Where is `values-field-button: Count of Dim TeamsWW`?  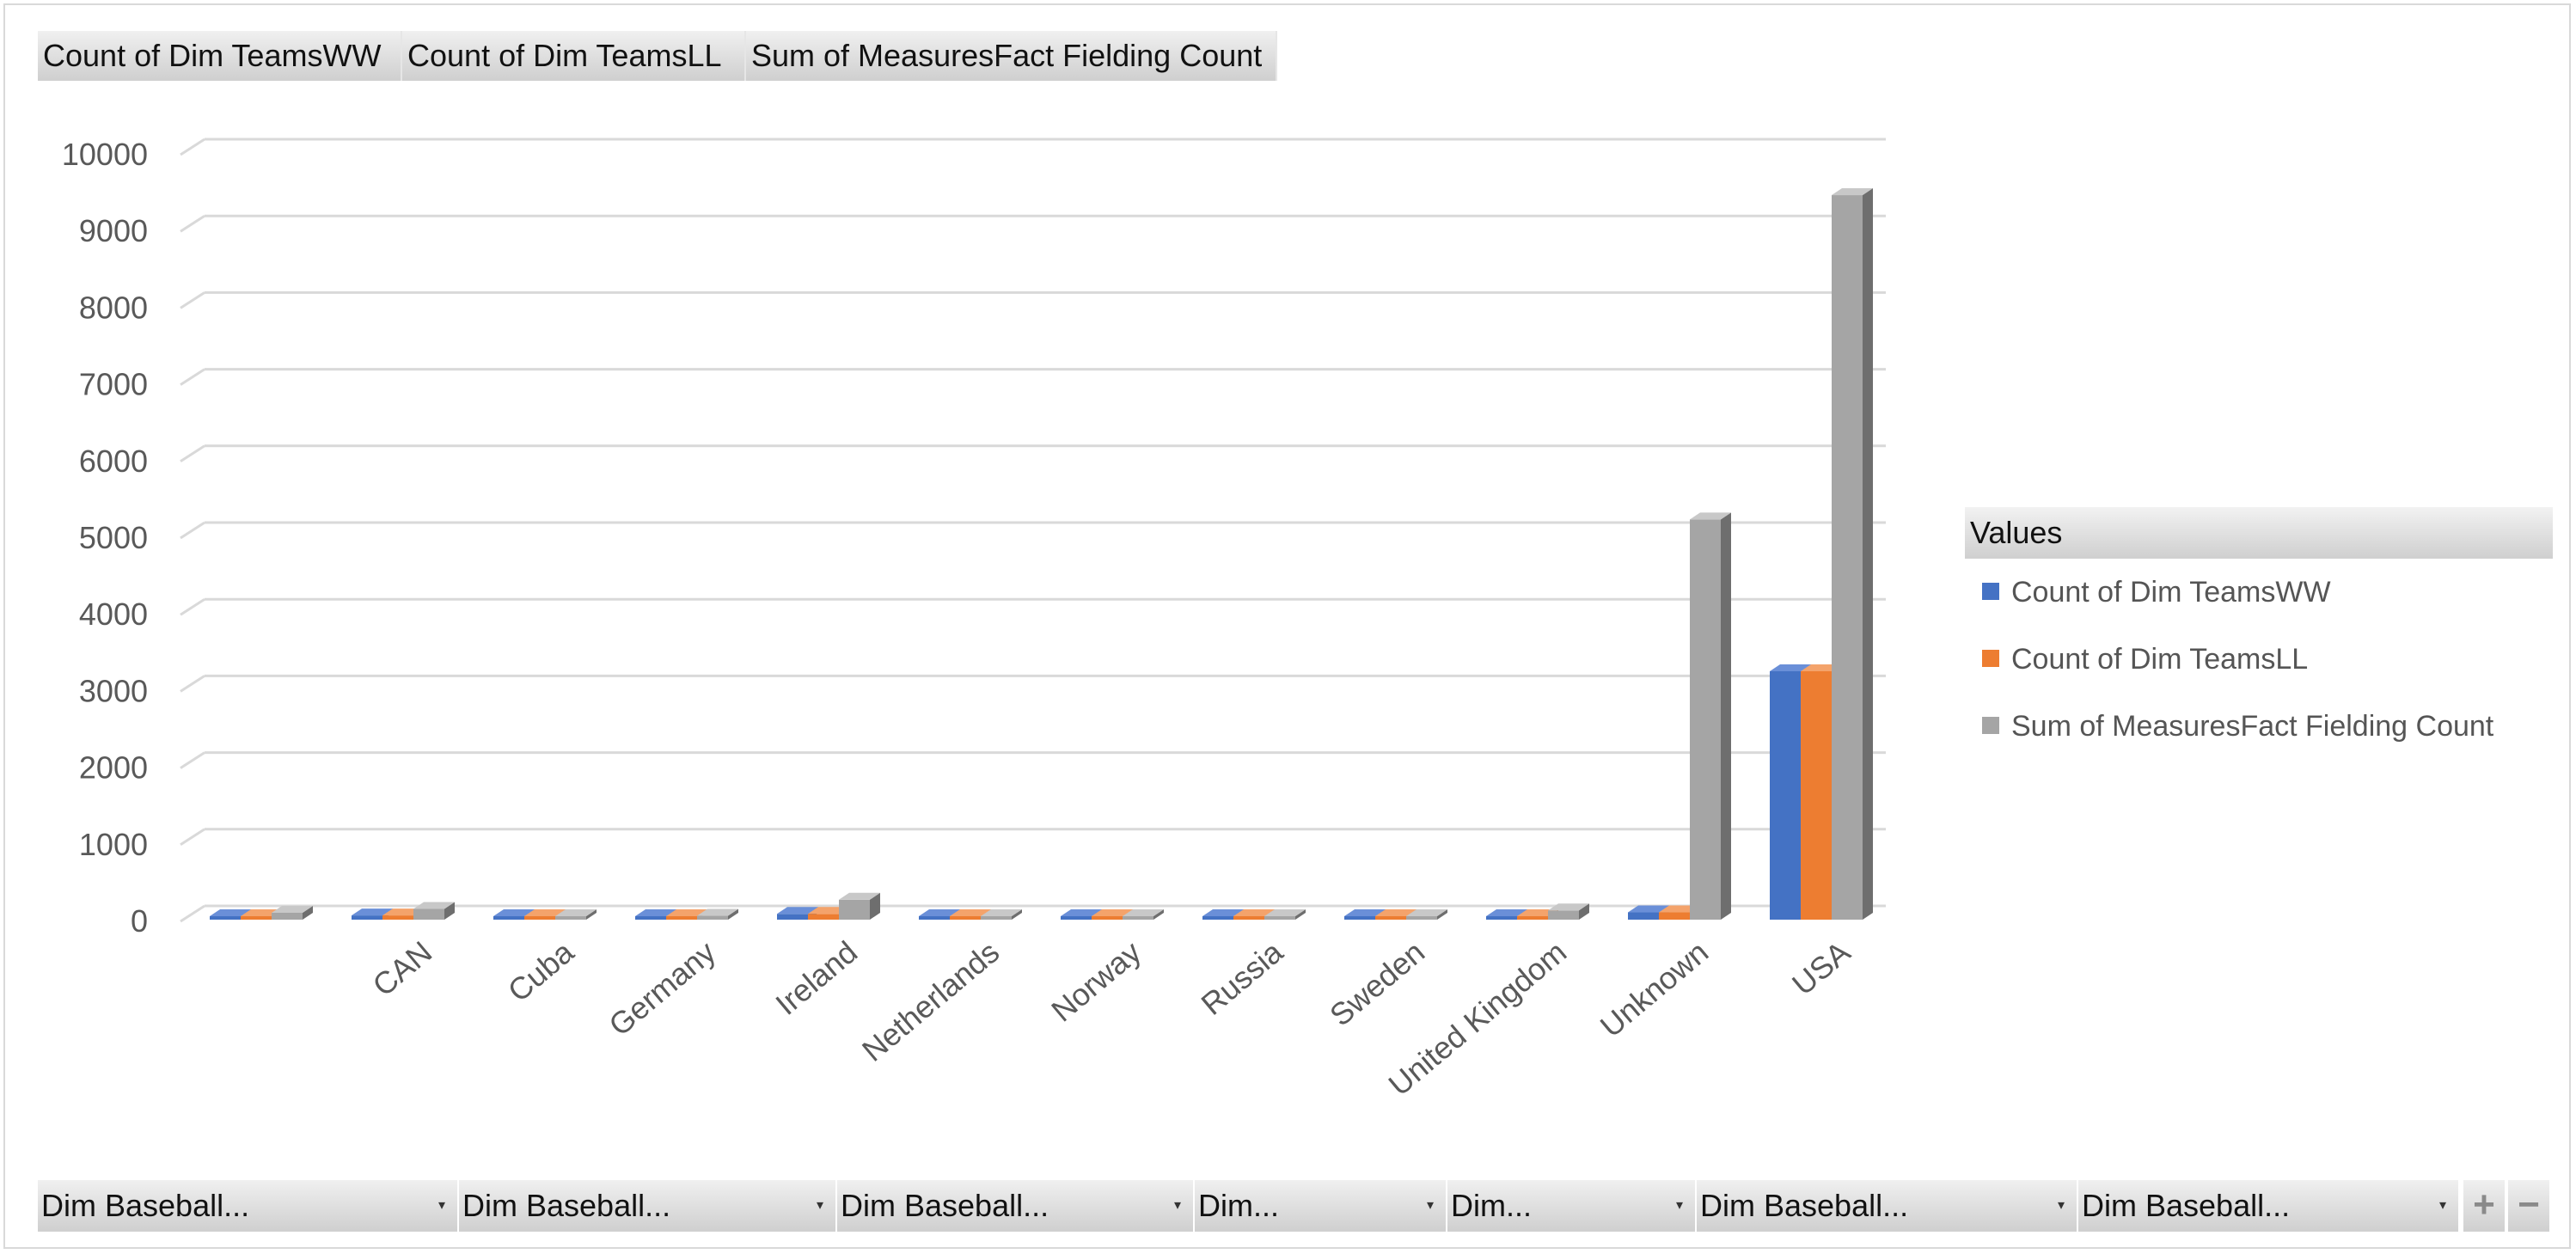 values-field-button: Count of Dim TeamsWW is located at coordinates (220, 56).